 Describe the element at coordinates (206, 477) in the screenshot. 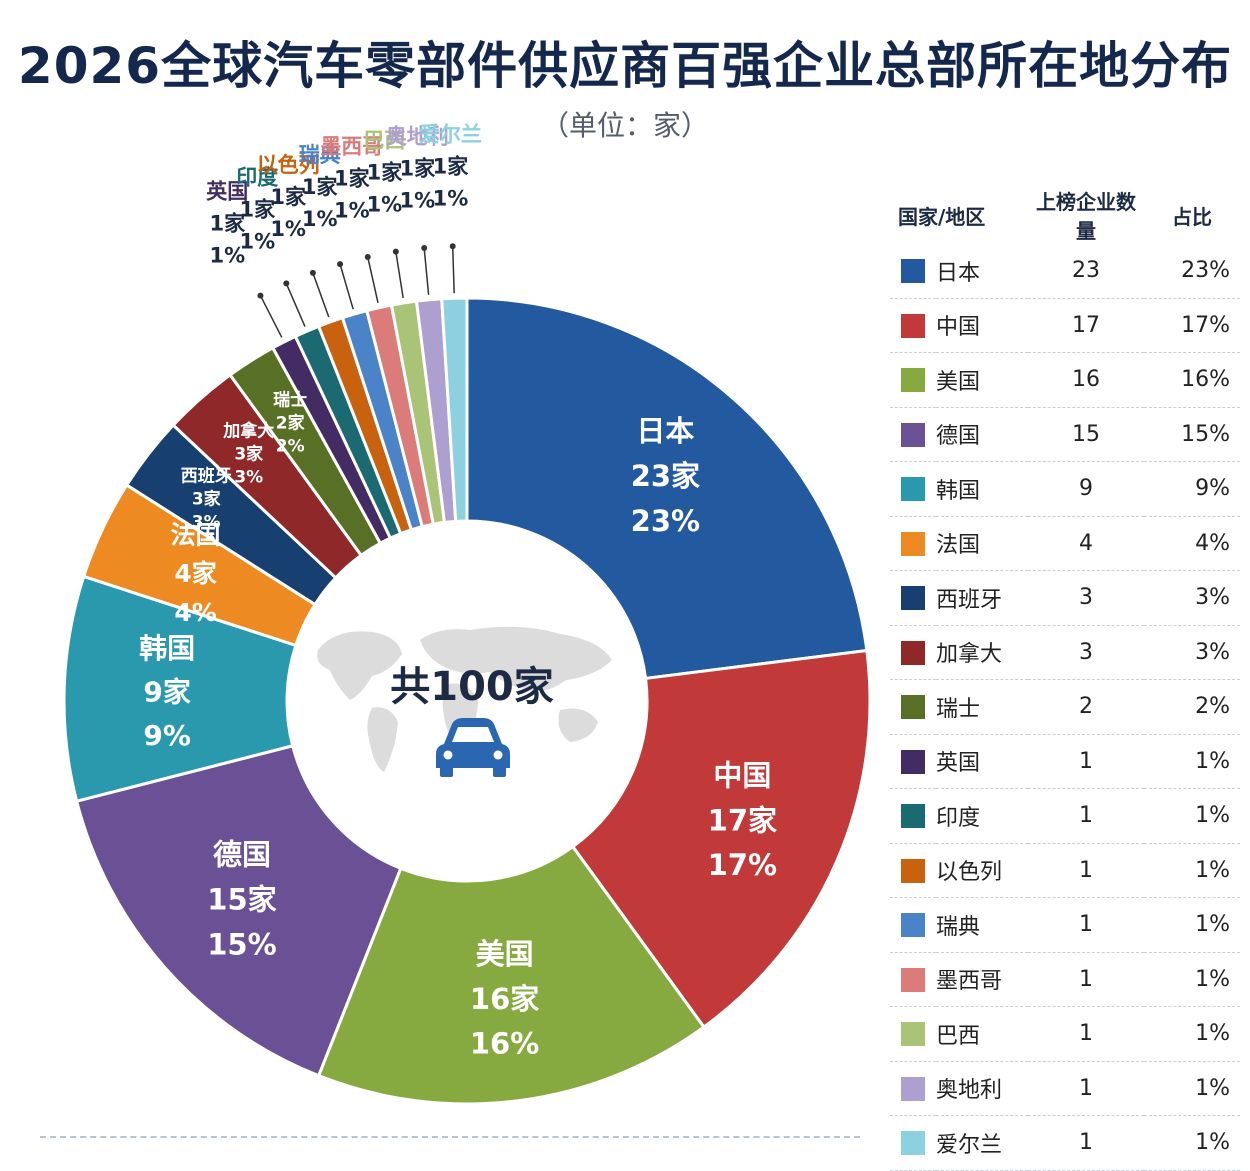

I see `slice-label-name: 西班牙` at that location.